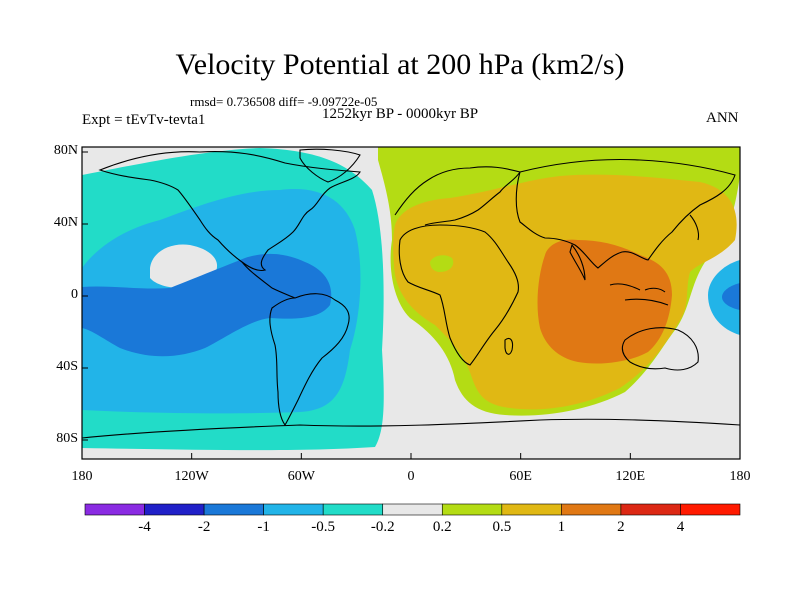 This screenshot has height=600, width=800. Describe the element at coordinates (509, 346) in the screenshot. I see `madagascar-coast` at that location.